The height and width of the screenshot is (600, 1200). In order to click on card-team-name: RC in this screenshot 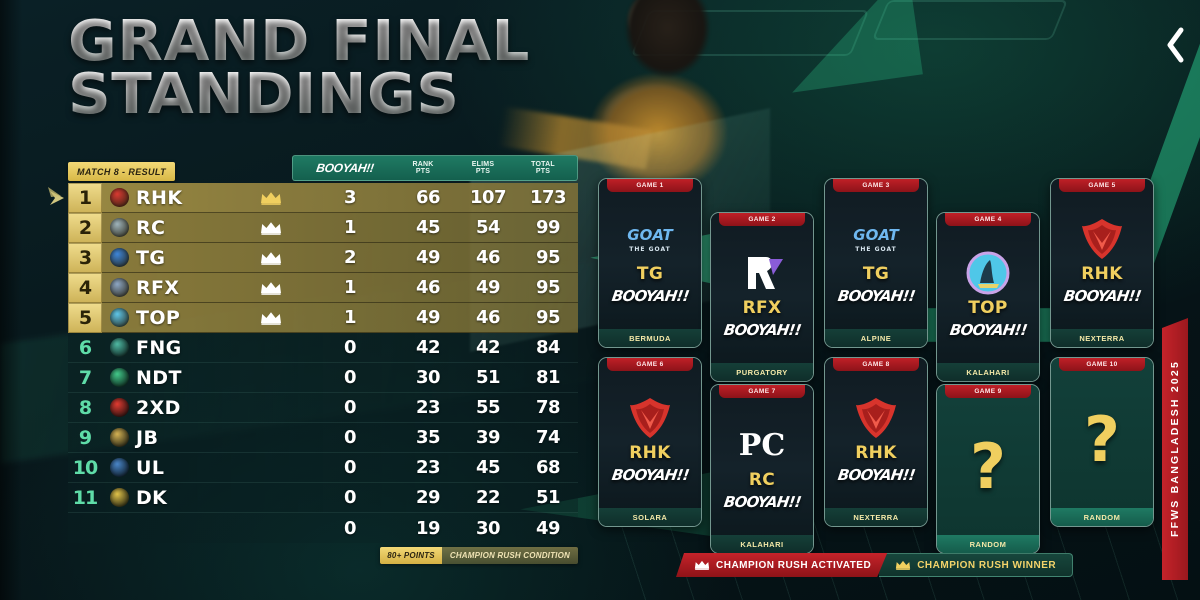, I will do `click(762, 479)`.